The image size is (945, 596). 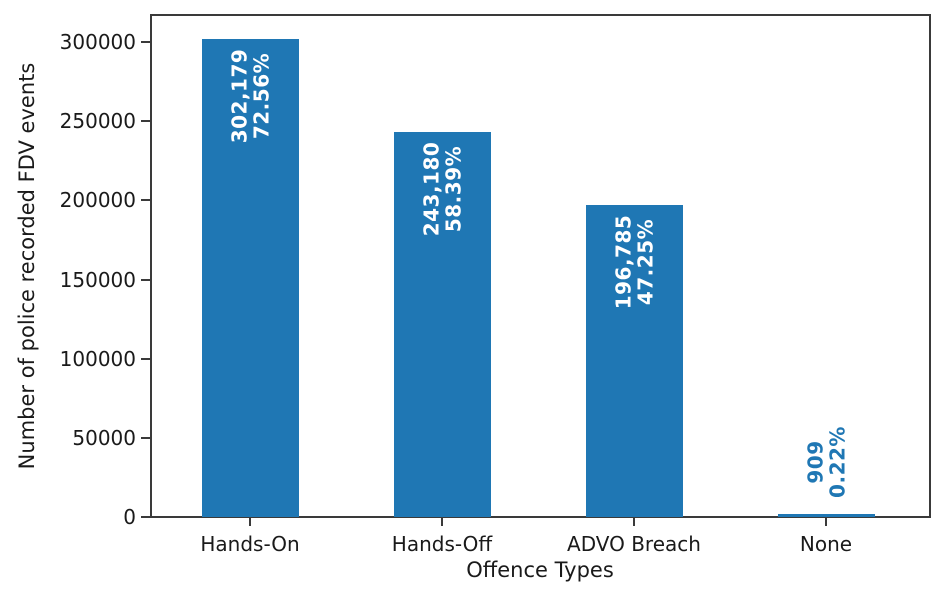 I want to click on y-tick-label: 100000, so click(x=97, y=358).